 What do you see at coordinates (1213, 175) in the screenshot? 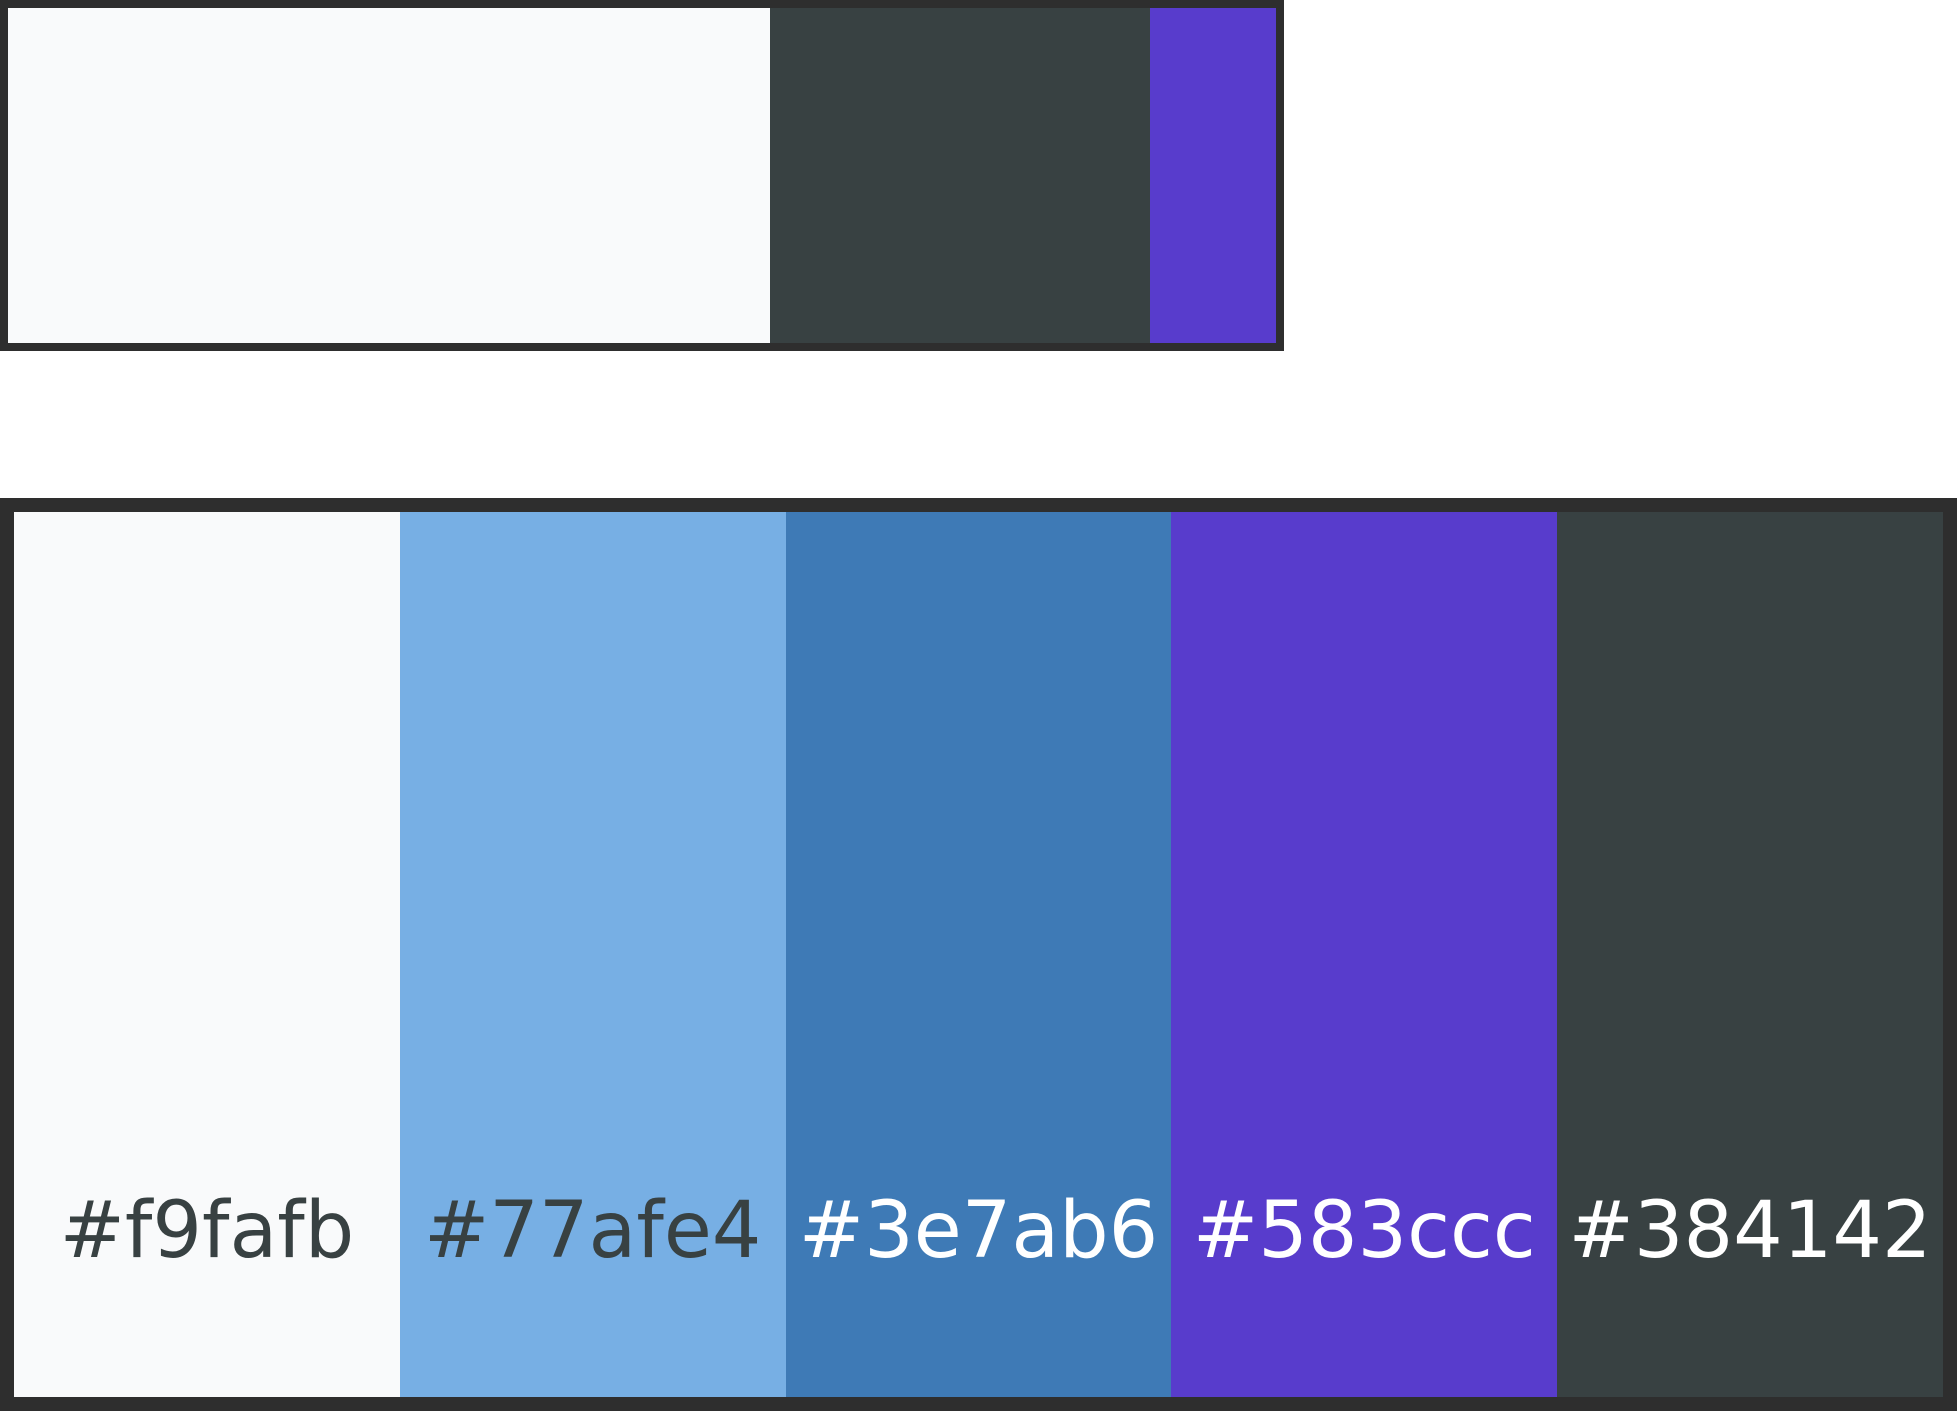
I see `ratio-segment-accent` at bounding box center [1213, 175].